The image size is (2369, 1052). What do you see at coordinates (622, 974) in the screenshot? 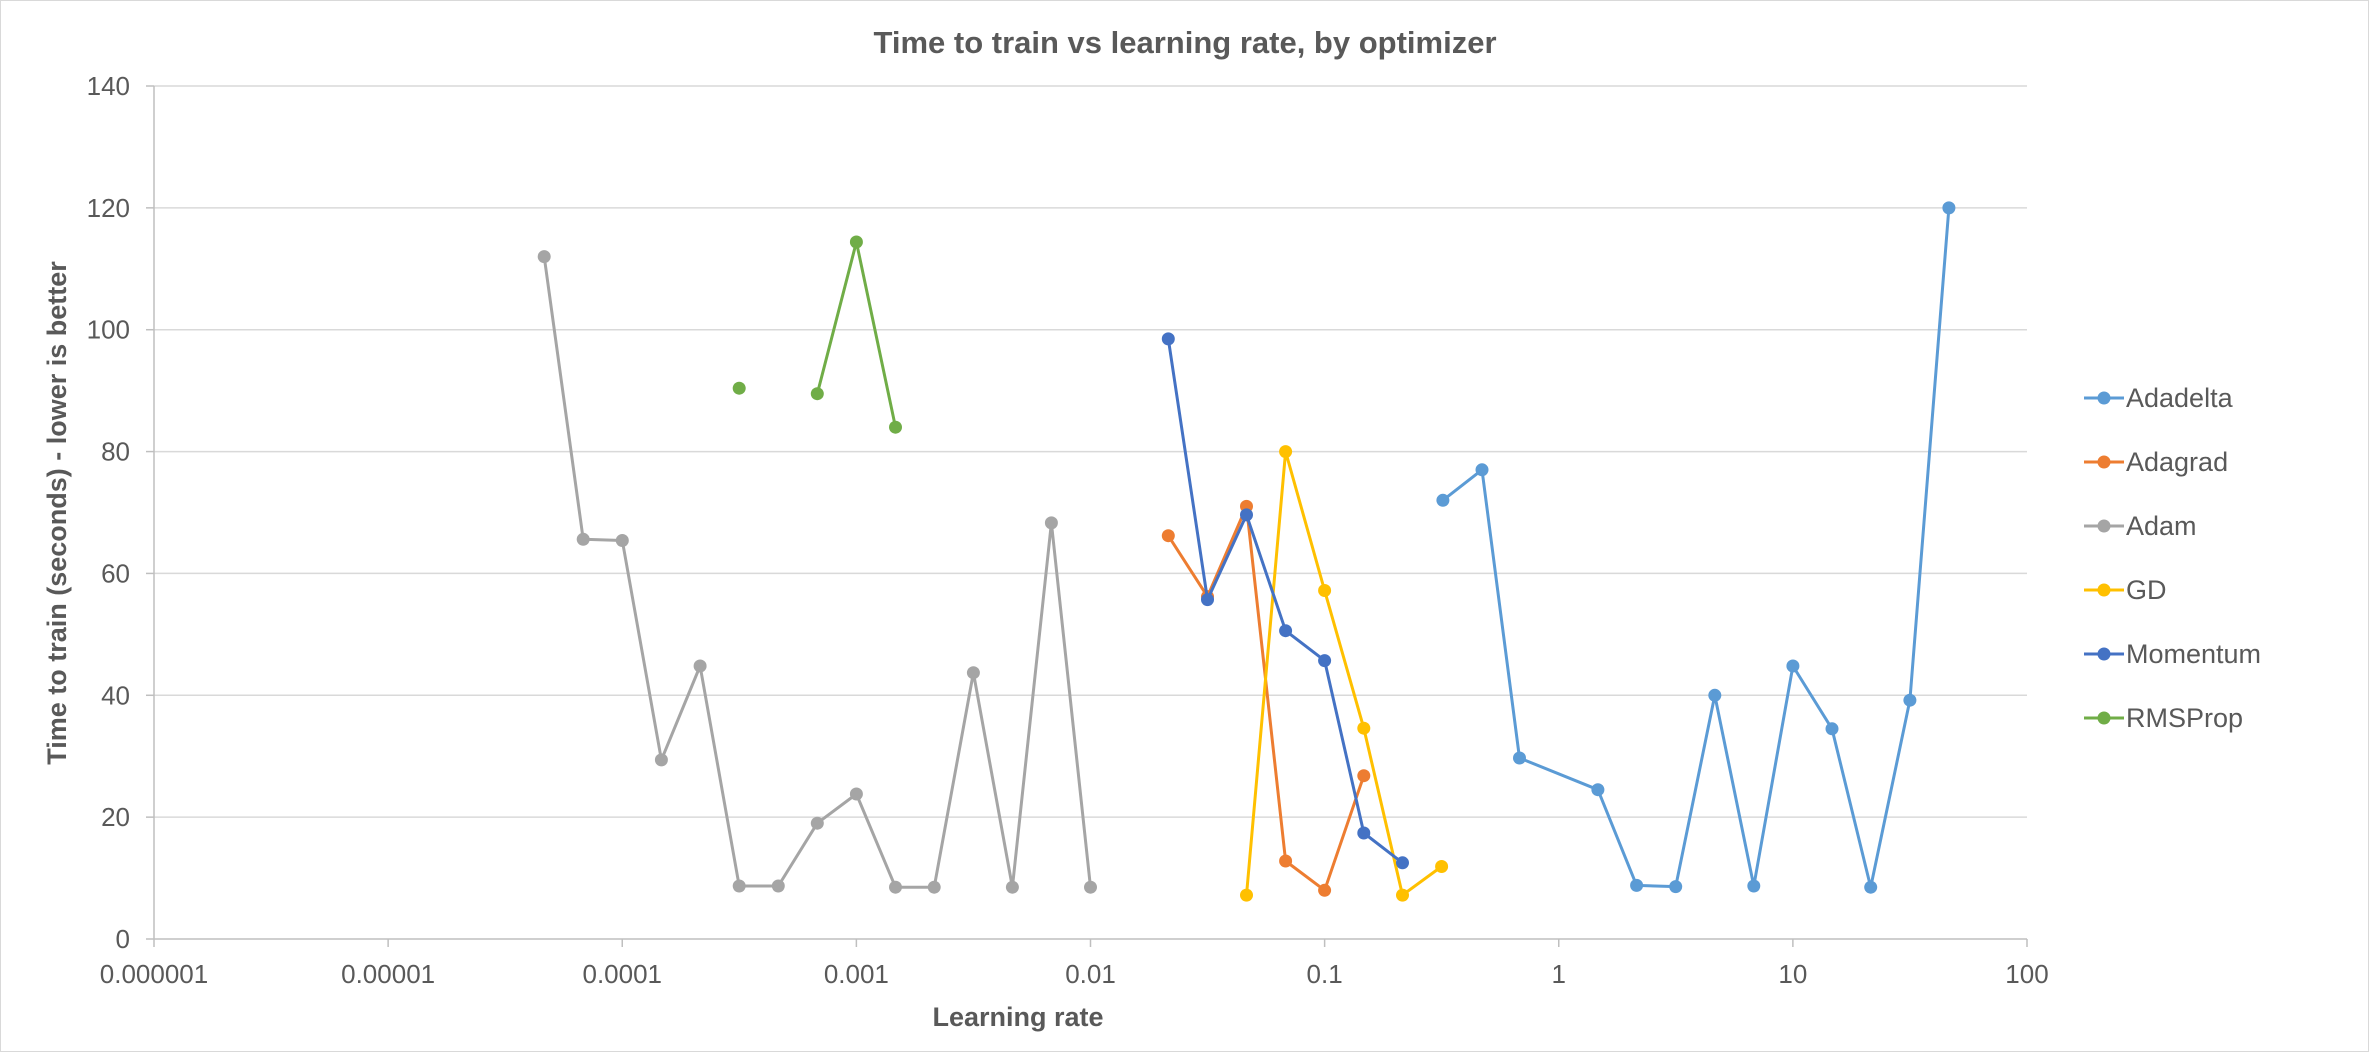
I see `x-tick-label: 0.0001` at bounding box center [622, 974].